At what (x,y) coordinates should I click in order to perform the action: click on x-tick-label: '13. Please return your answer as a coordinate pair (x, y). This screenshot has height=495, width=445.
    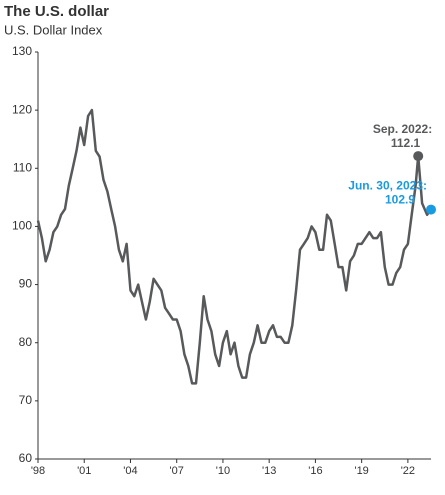
    Looking at the image, I should click on (269, 471).